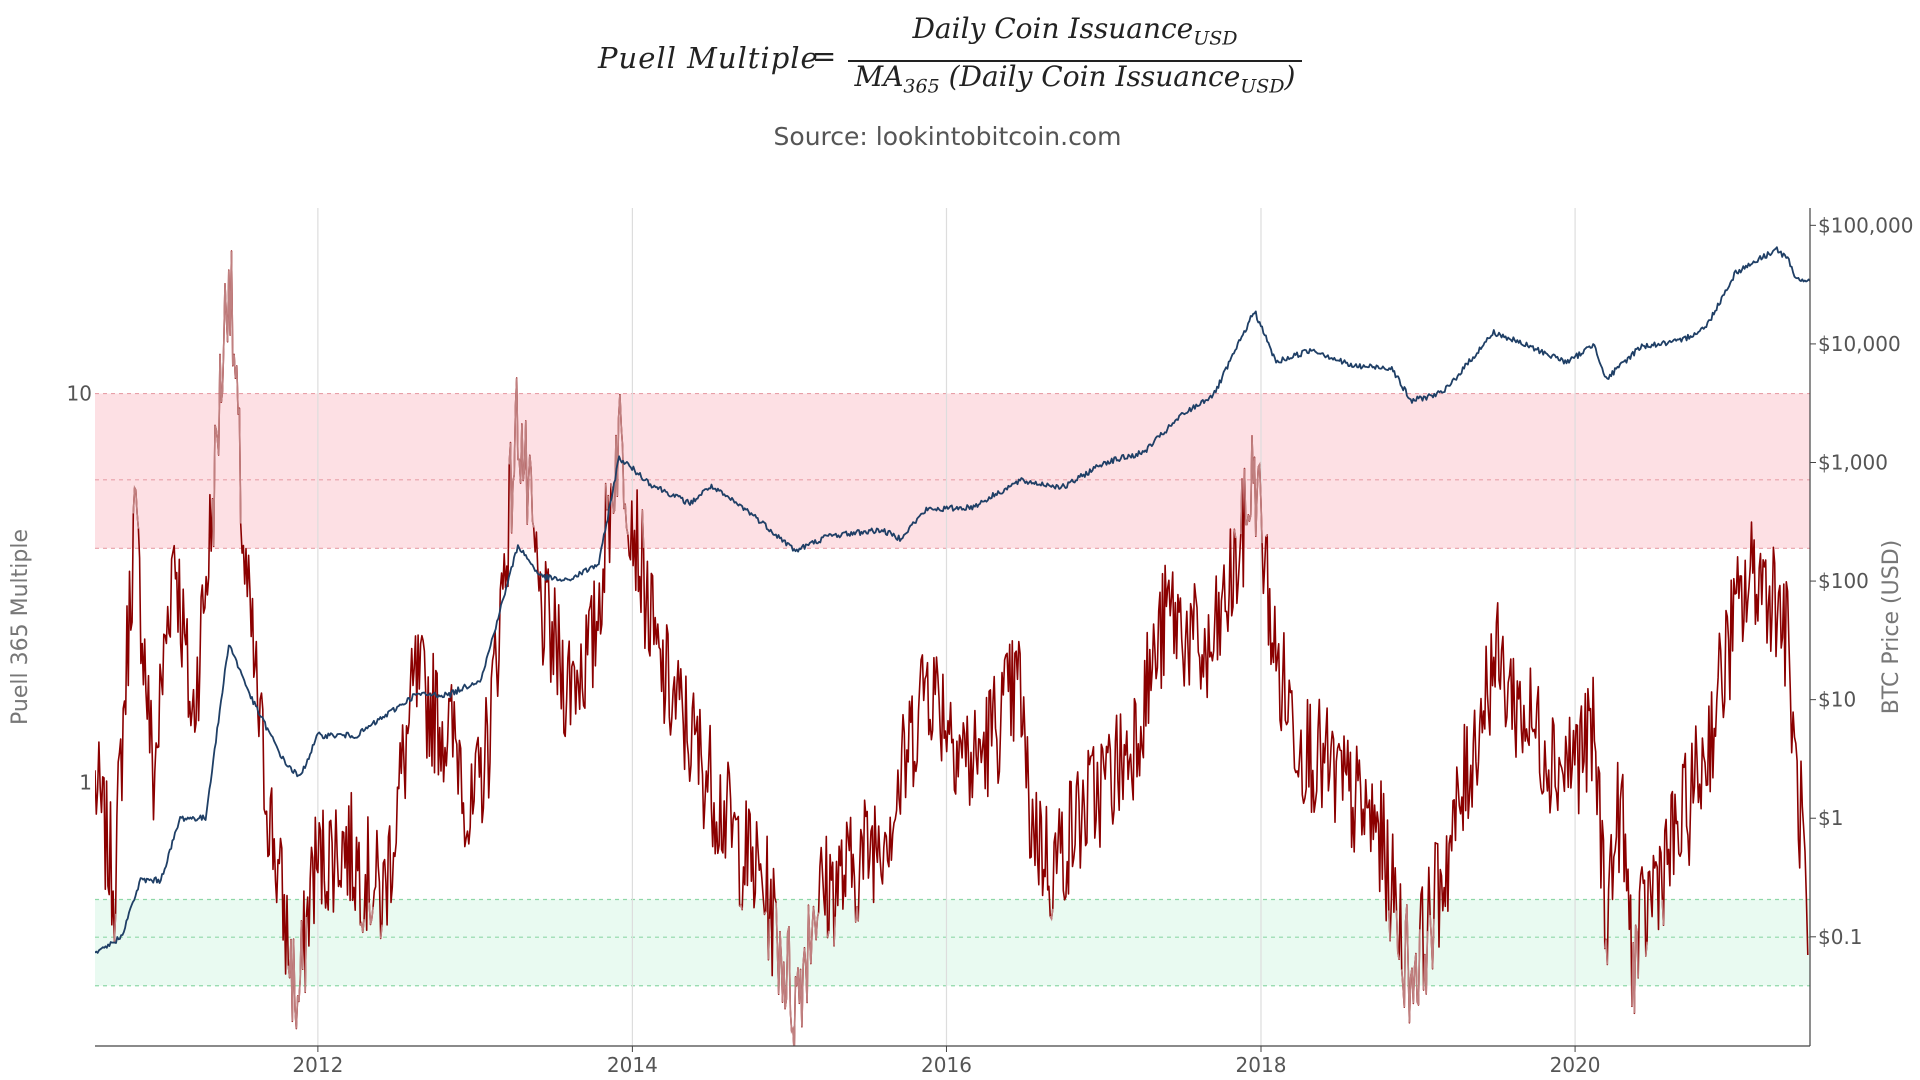 Image resolution: width=1920 pixels, height=1080 pixels. I want to click on formula-denominator: MA365 (Daily Coin IssuanceUSD), so click(1075, 79).